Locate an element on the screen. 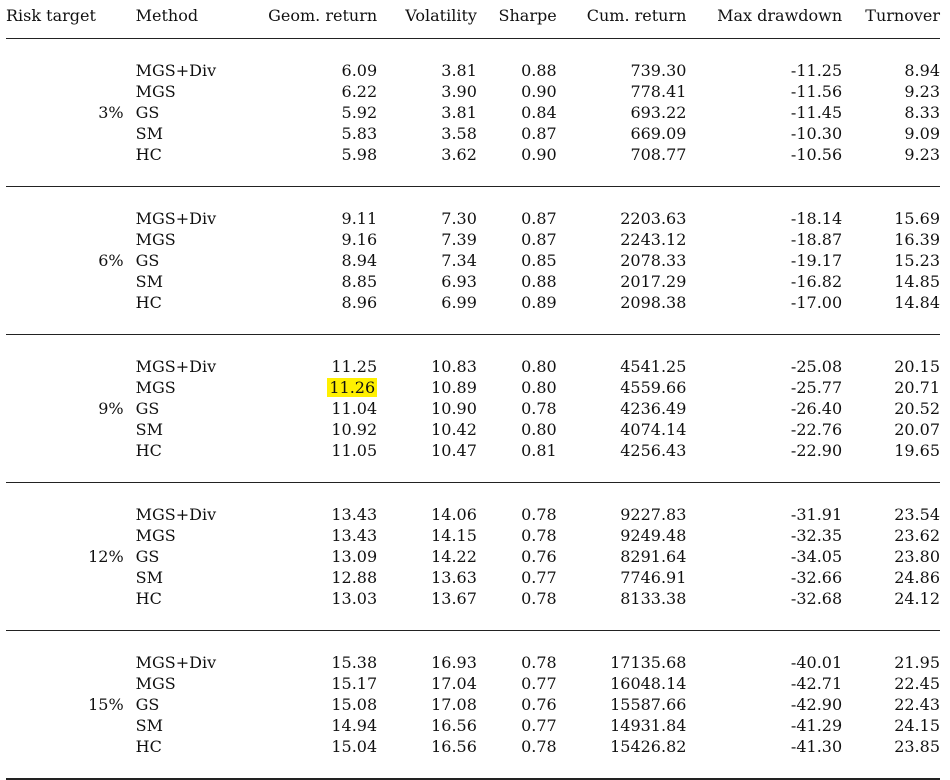 The image size is (950, 780). cell-volatility: 7.30 is located at coordinates (459, 218).